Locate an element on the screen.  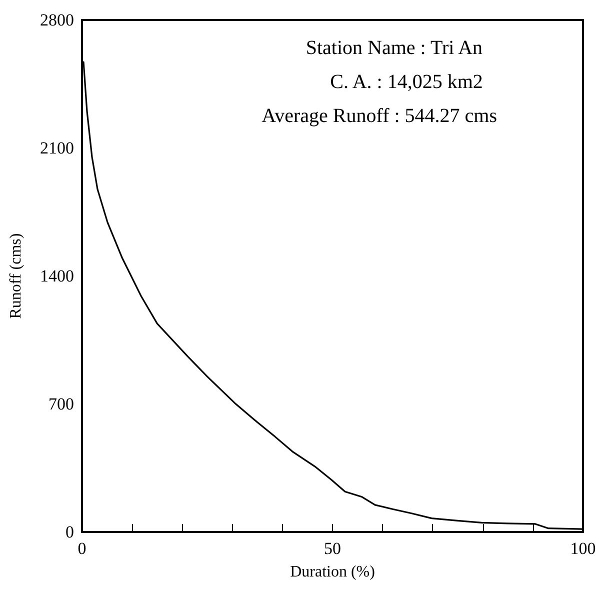
x-tick-label: 50 is located at coordinates (332, 548).